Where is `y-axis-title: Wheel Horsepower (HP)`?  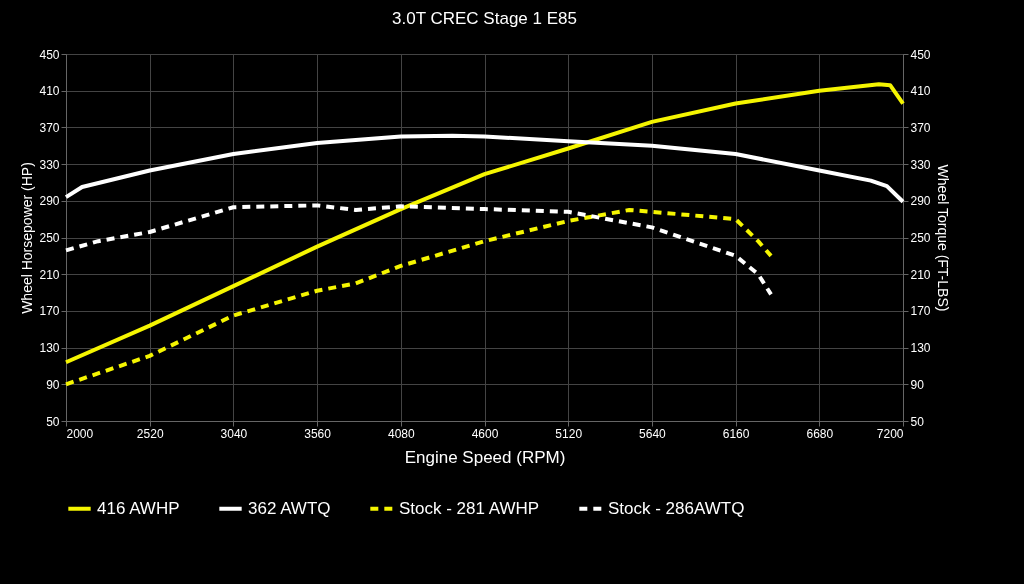 y-axis-title: Wheel Horsepower (HP) is located at coordinates (27, 238).